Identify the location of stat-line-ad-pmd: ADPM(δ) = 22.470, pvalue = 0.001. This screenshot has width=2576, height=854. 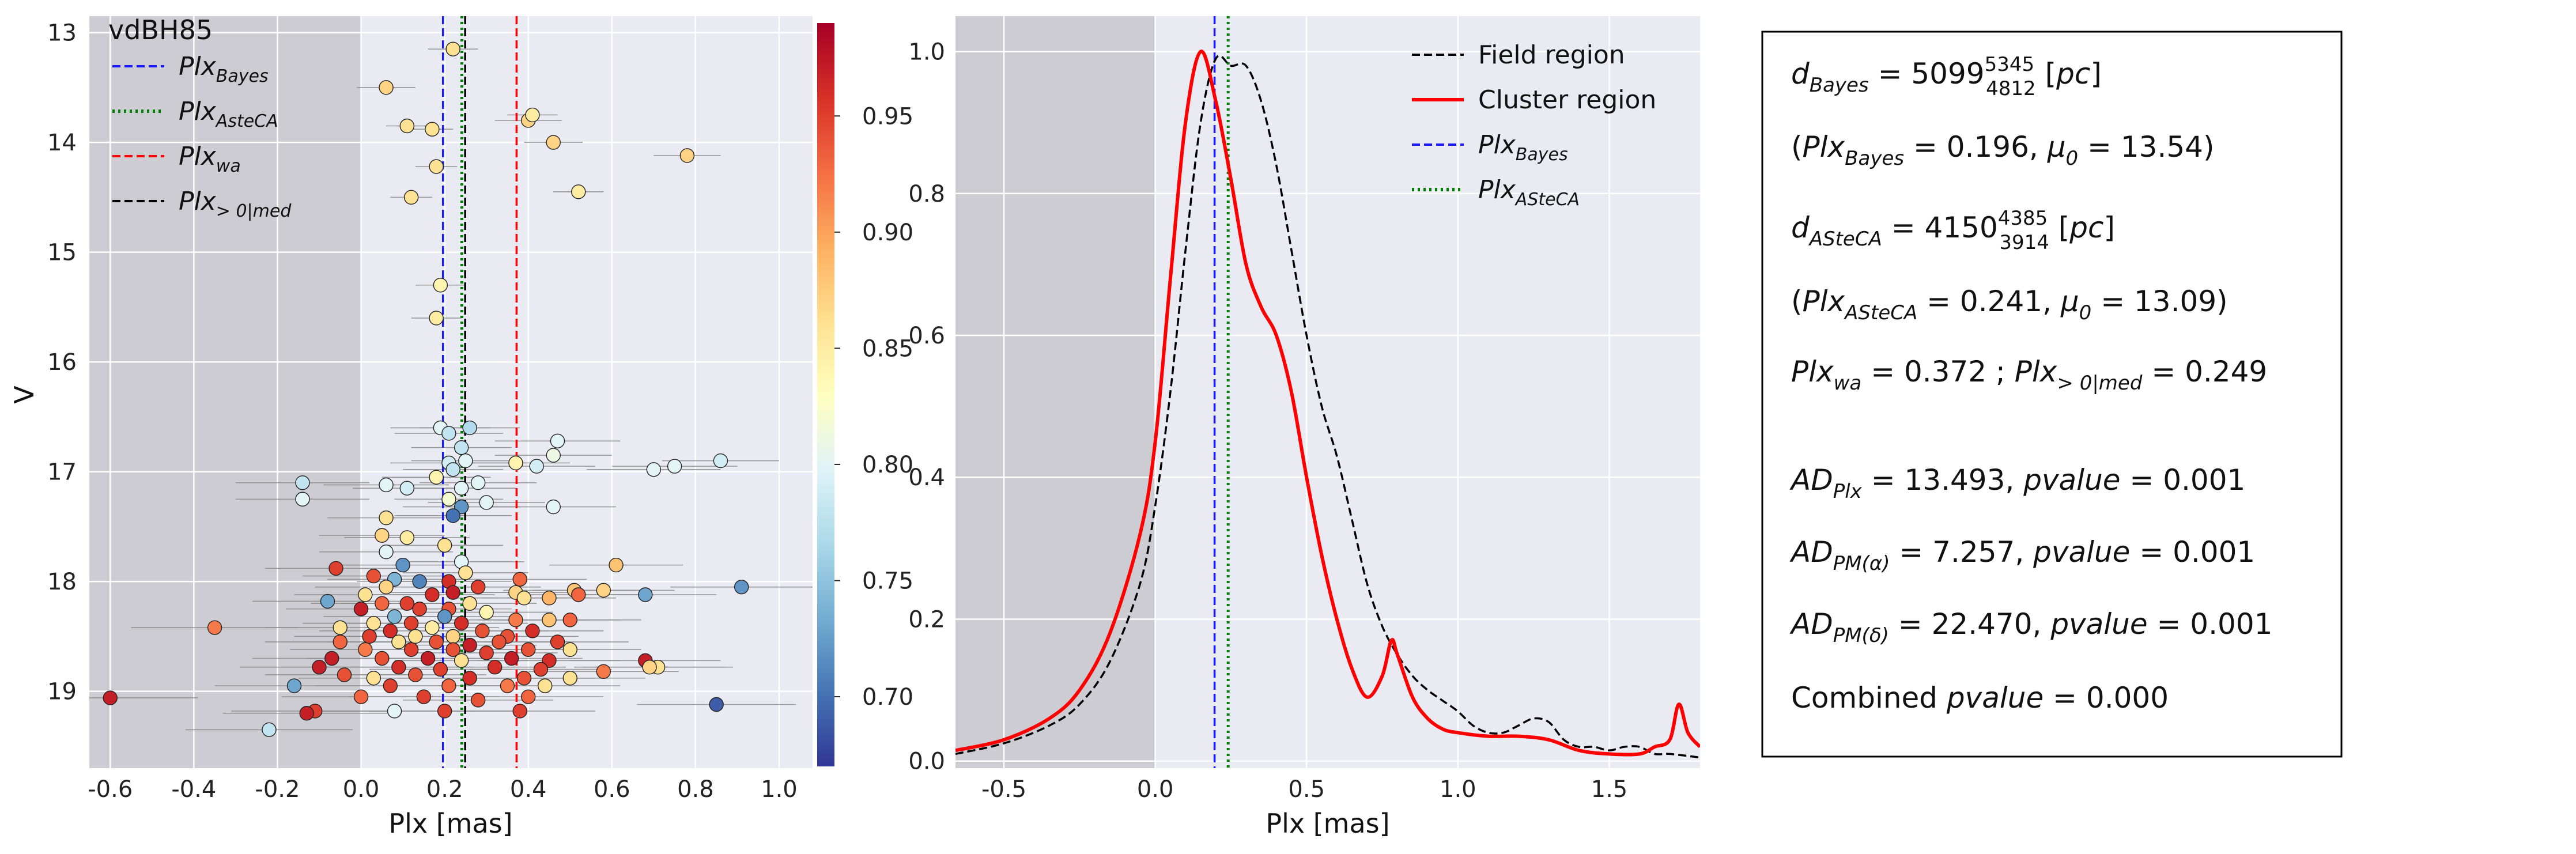
(2030, 627).